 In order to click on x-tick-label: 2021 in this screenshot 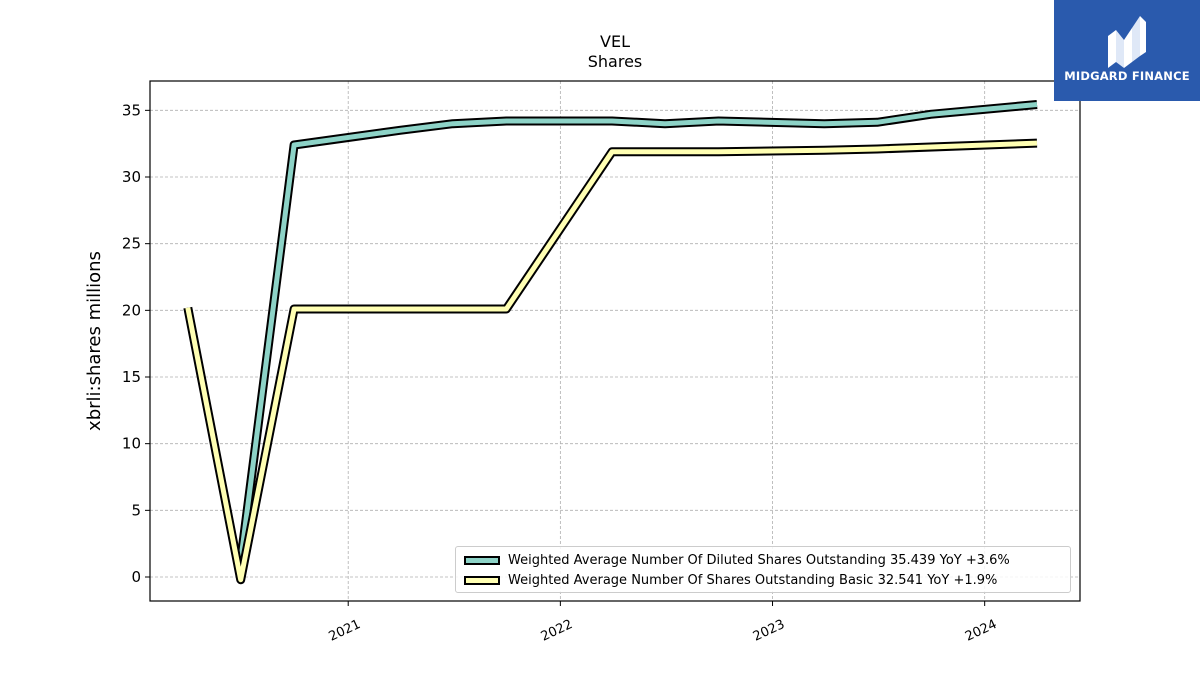, I will do `click(345, 631)`.